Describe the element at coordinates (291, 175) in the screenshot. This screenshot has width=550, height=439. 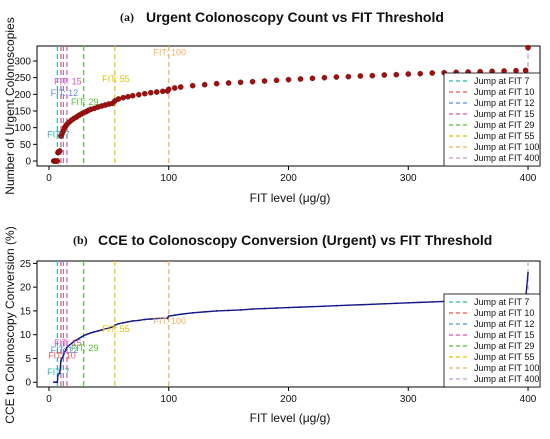
I see `panel-a-x-axis: 0 100 200 300 400` at that location.